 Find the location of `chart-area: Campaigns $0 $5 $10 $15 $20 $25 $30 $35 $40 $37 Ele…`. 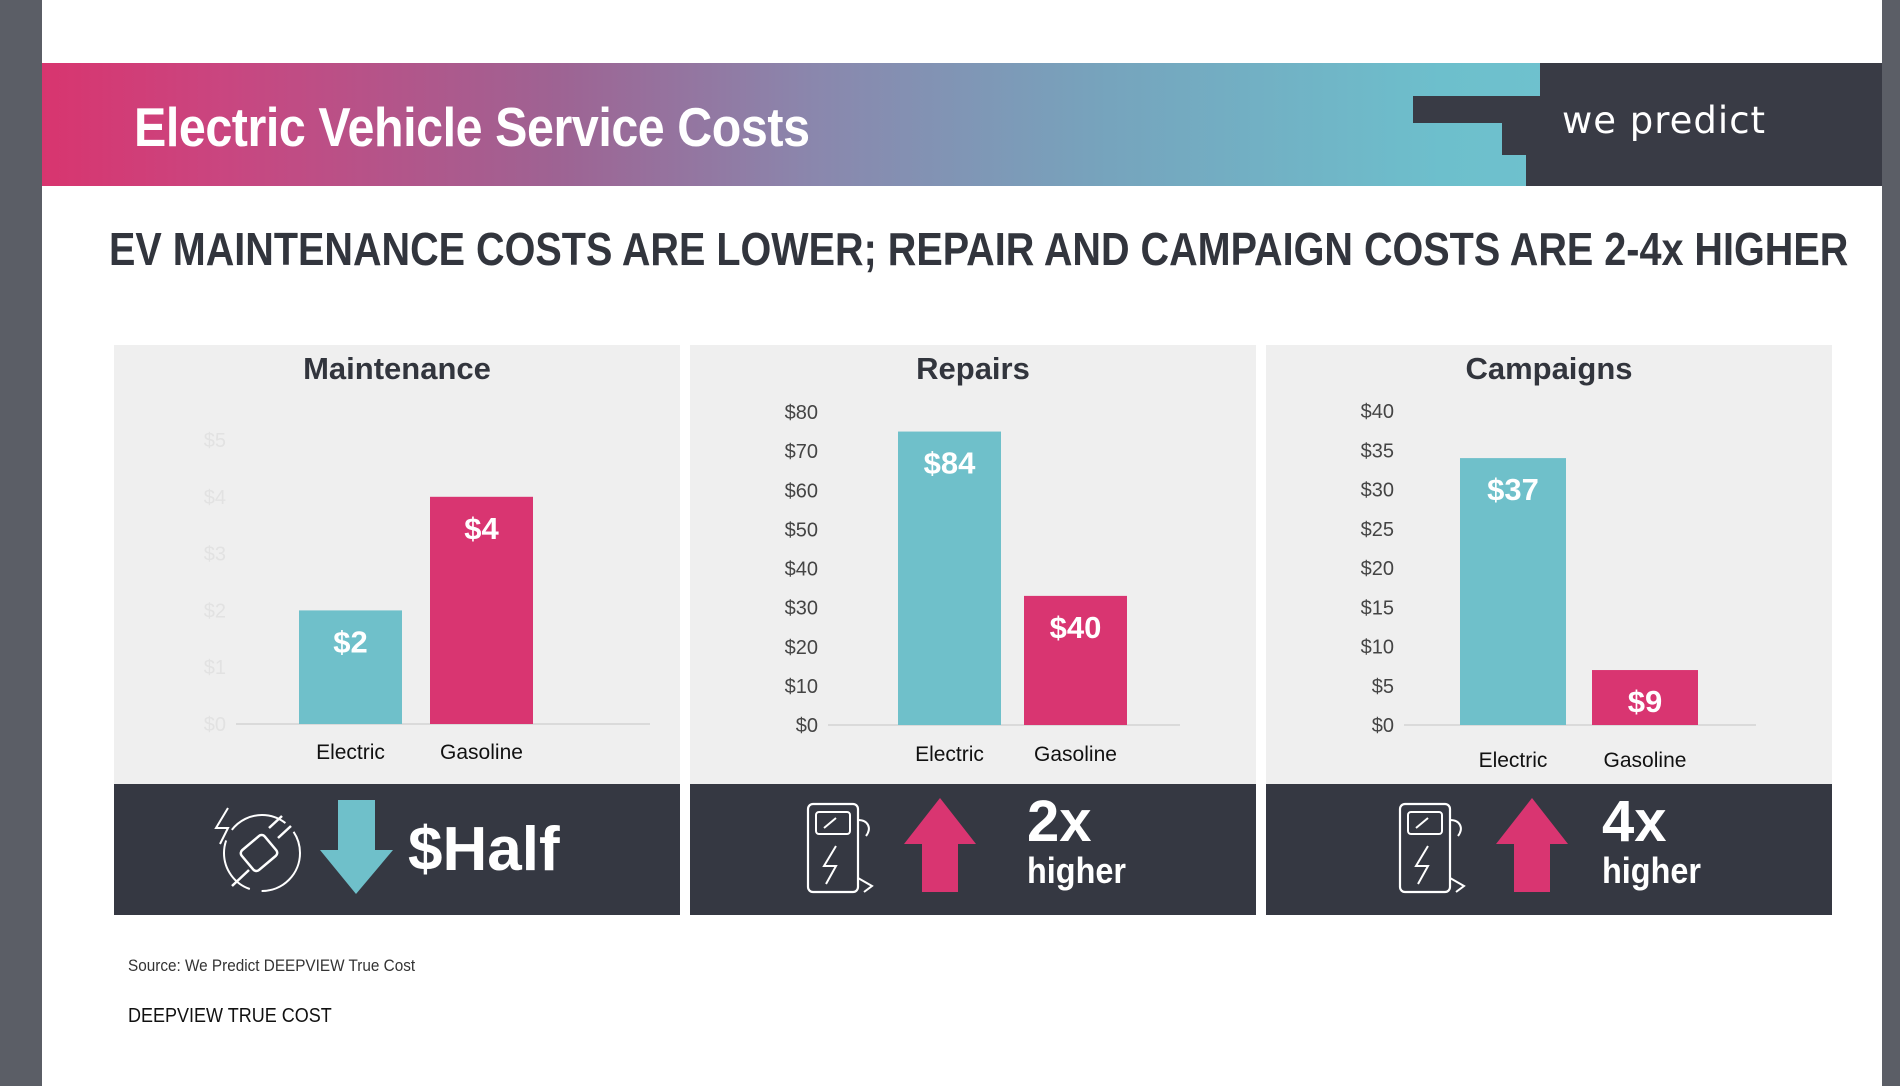

chart-area: Campaigns $0 $5 $10 $15 $20 $25 $30 $35 $40 $37 Ele… is located at coordinates (1549, 564).